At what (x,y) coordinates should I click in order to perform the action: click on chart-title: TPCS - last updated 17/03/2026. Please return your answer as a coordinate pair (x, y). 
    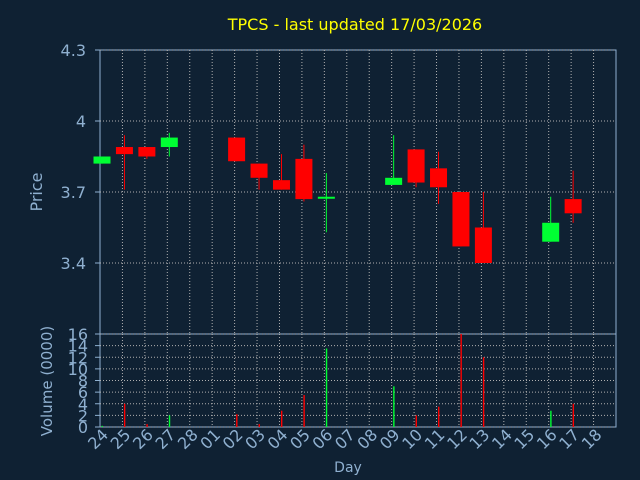
    Looking at the image, I should click on (354, 24).